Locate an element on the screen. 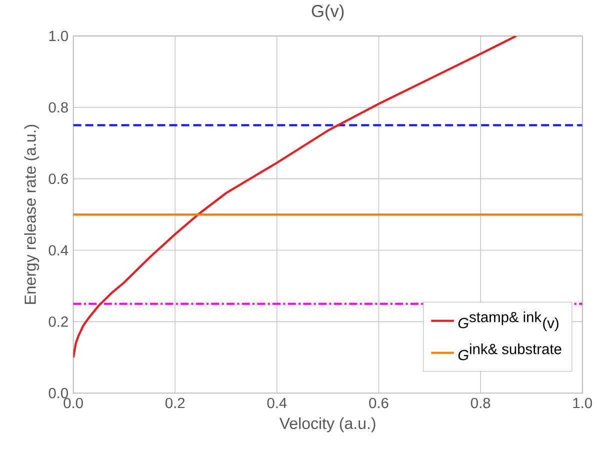 The height and width of the screenshot is (449, 597). x-axis-title: Velocity (a.u.) is located at coordinates (327, 424).